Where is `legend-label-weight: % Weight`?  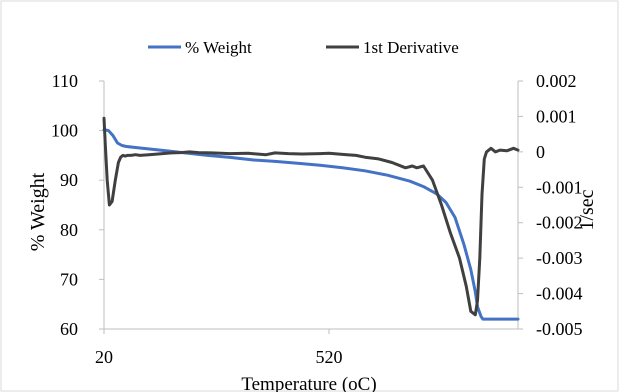
legend-label-weight: % Weight is located at coordinates (218, 47).